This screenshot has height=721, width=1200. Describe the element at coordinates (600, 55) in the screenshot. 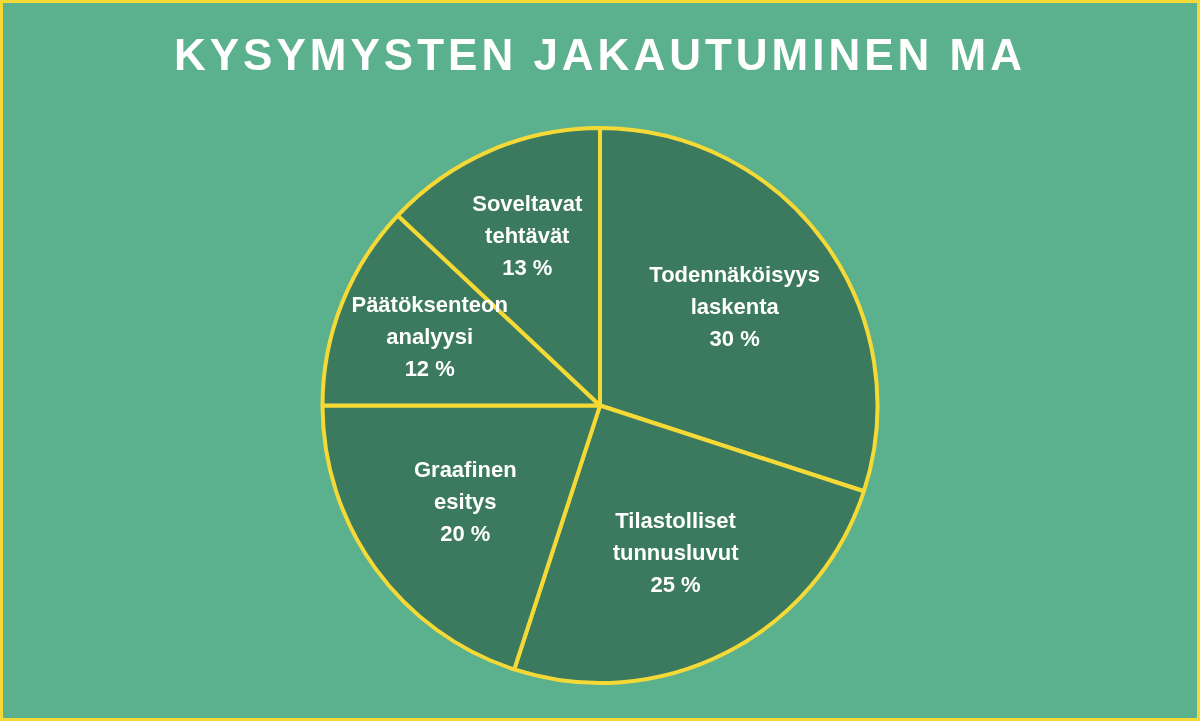

I see `chart-title: KYSYMYSTEN JAKAUTUMINEN MA` at that location.